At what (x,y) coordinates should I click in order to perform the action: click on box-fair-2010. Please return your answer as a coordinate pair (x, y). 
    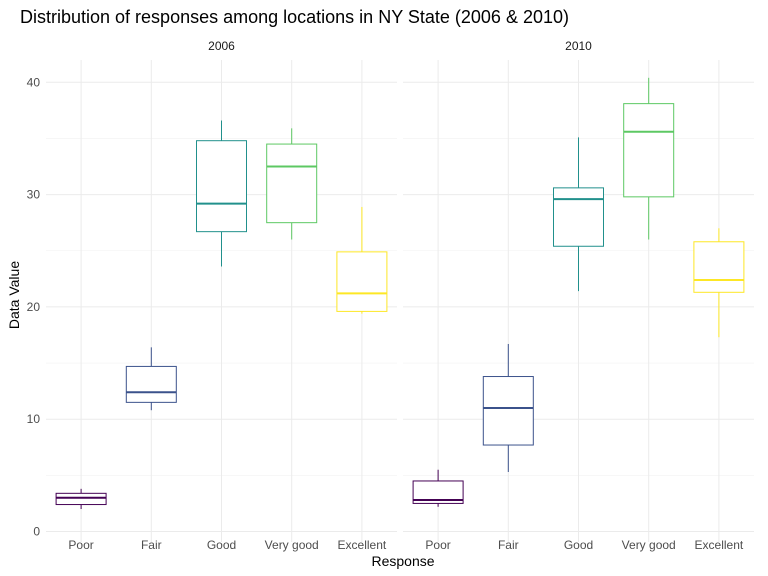
    Looking at the image, I should click on (508, 407).